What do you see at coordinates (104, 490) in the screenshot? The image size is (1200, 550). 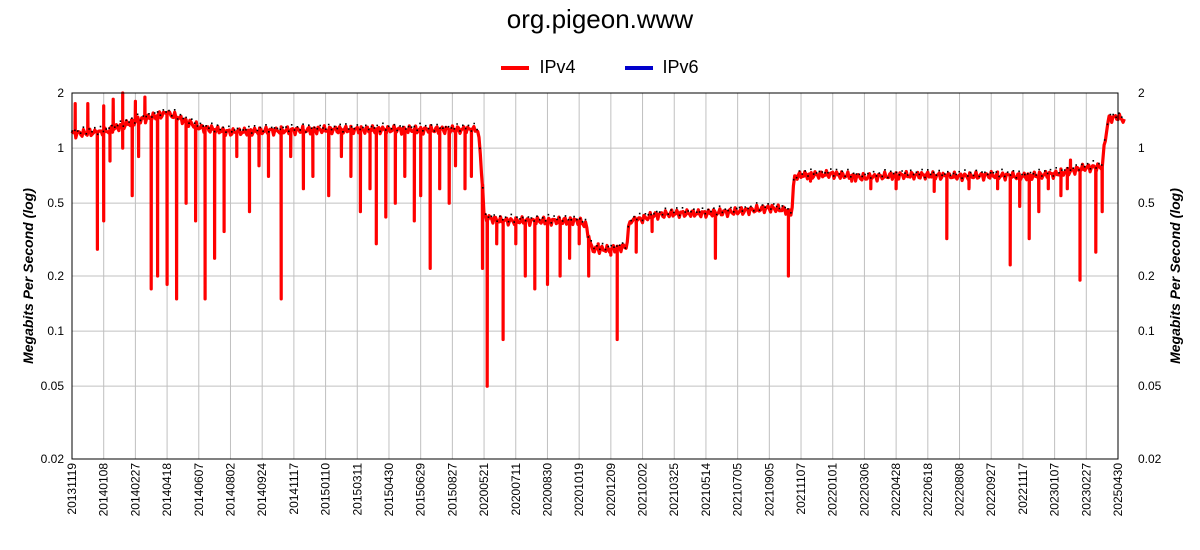 I see `x-tick-label: 20140108` at bounding box center [104, 490].